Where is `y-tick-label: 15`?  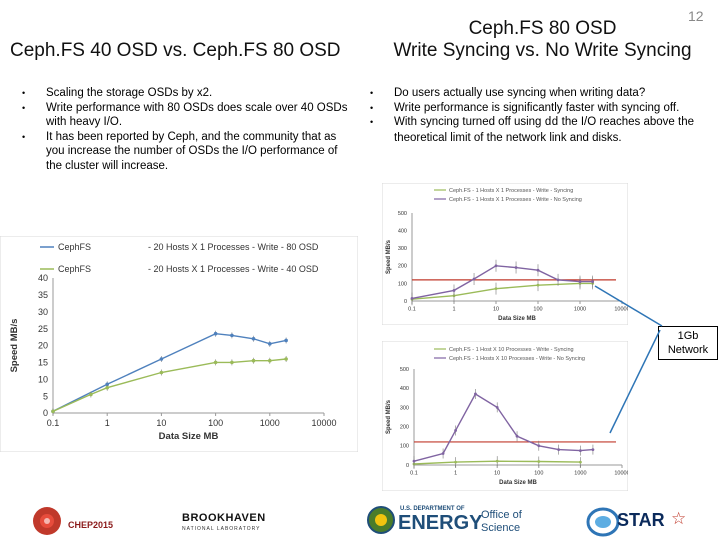
y-tick-label: 15 is located at coordinates (43, 363).